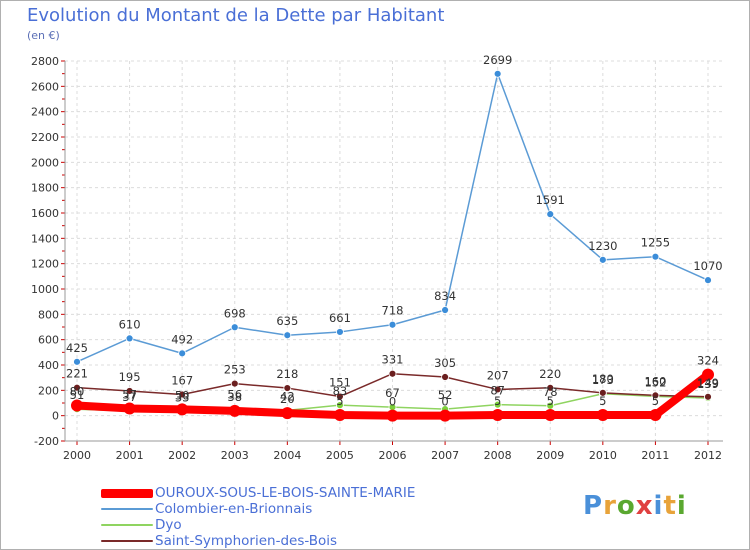 The width and height of the screenshot is (750, 550). I want to click on data-label: 610, so click(130, 324).